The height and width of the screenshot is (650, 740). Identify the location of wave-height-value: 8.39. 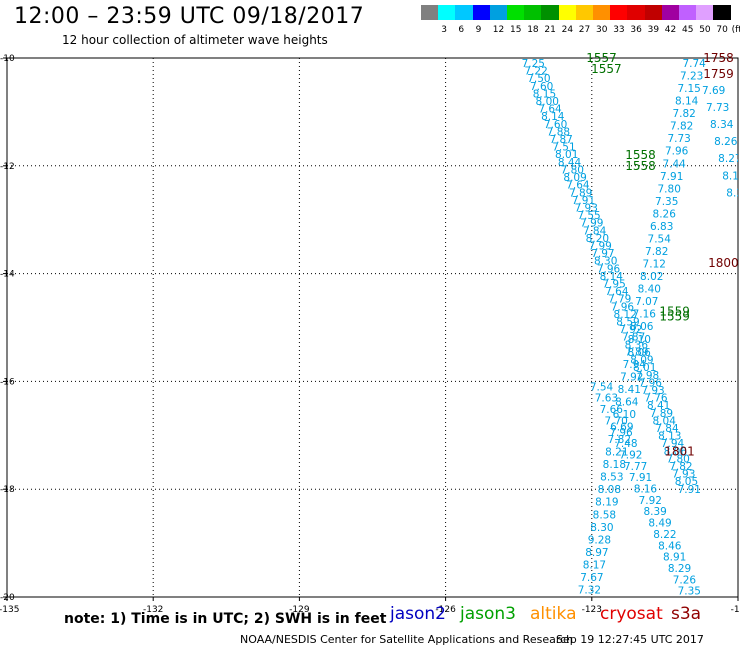
(654, 512).